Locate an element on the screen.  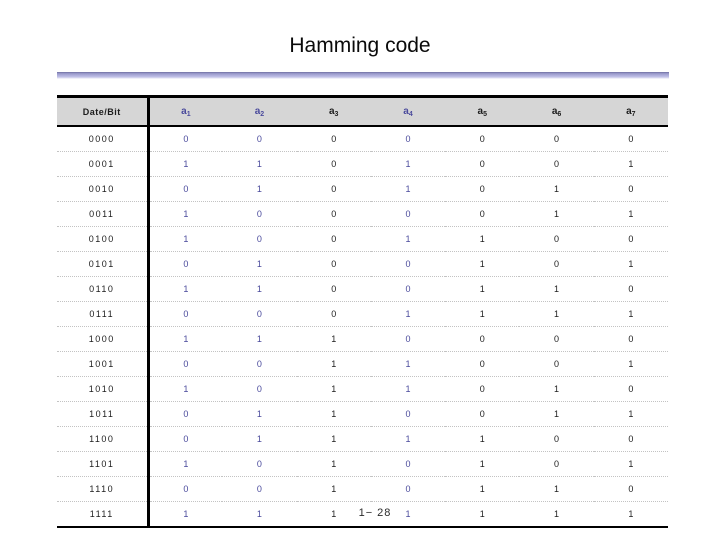
row-label: 0101 is located at coordinates (103, 264).